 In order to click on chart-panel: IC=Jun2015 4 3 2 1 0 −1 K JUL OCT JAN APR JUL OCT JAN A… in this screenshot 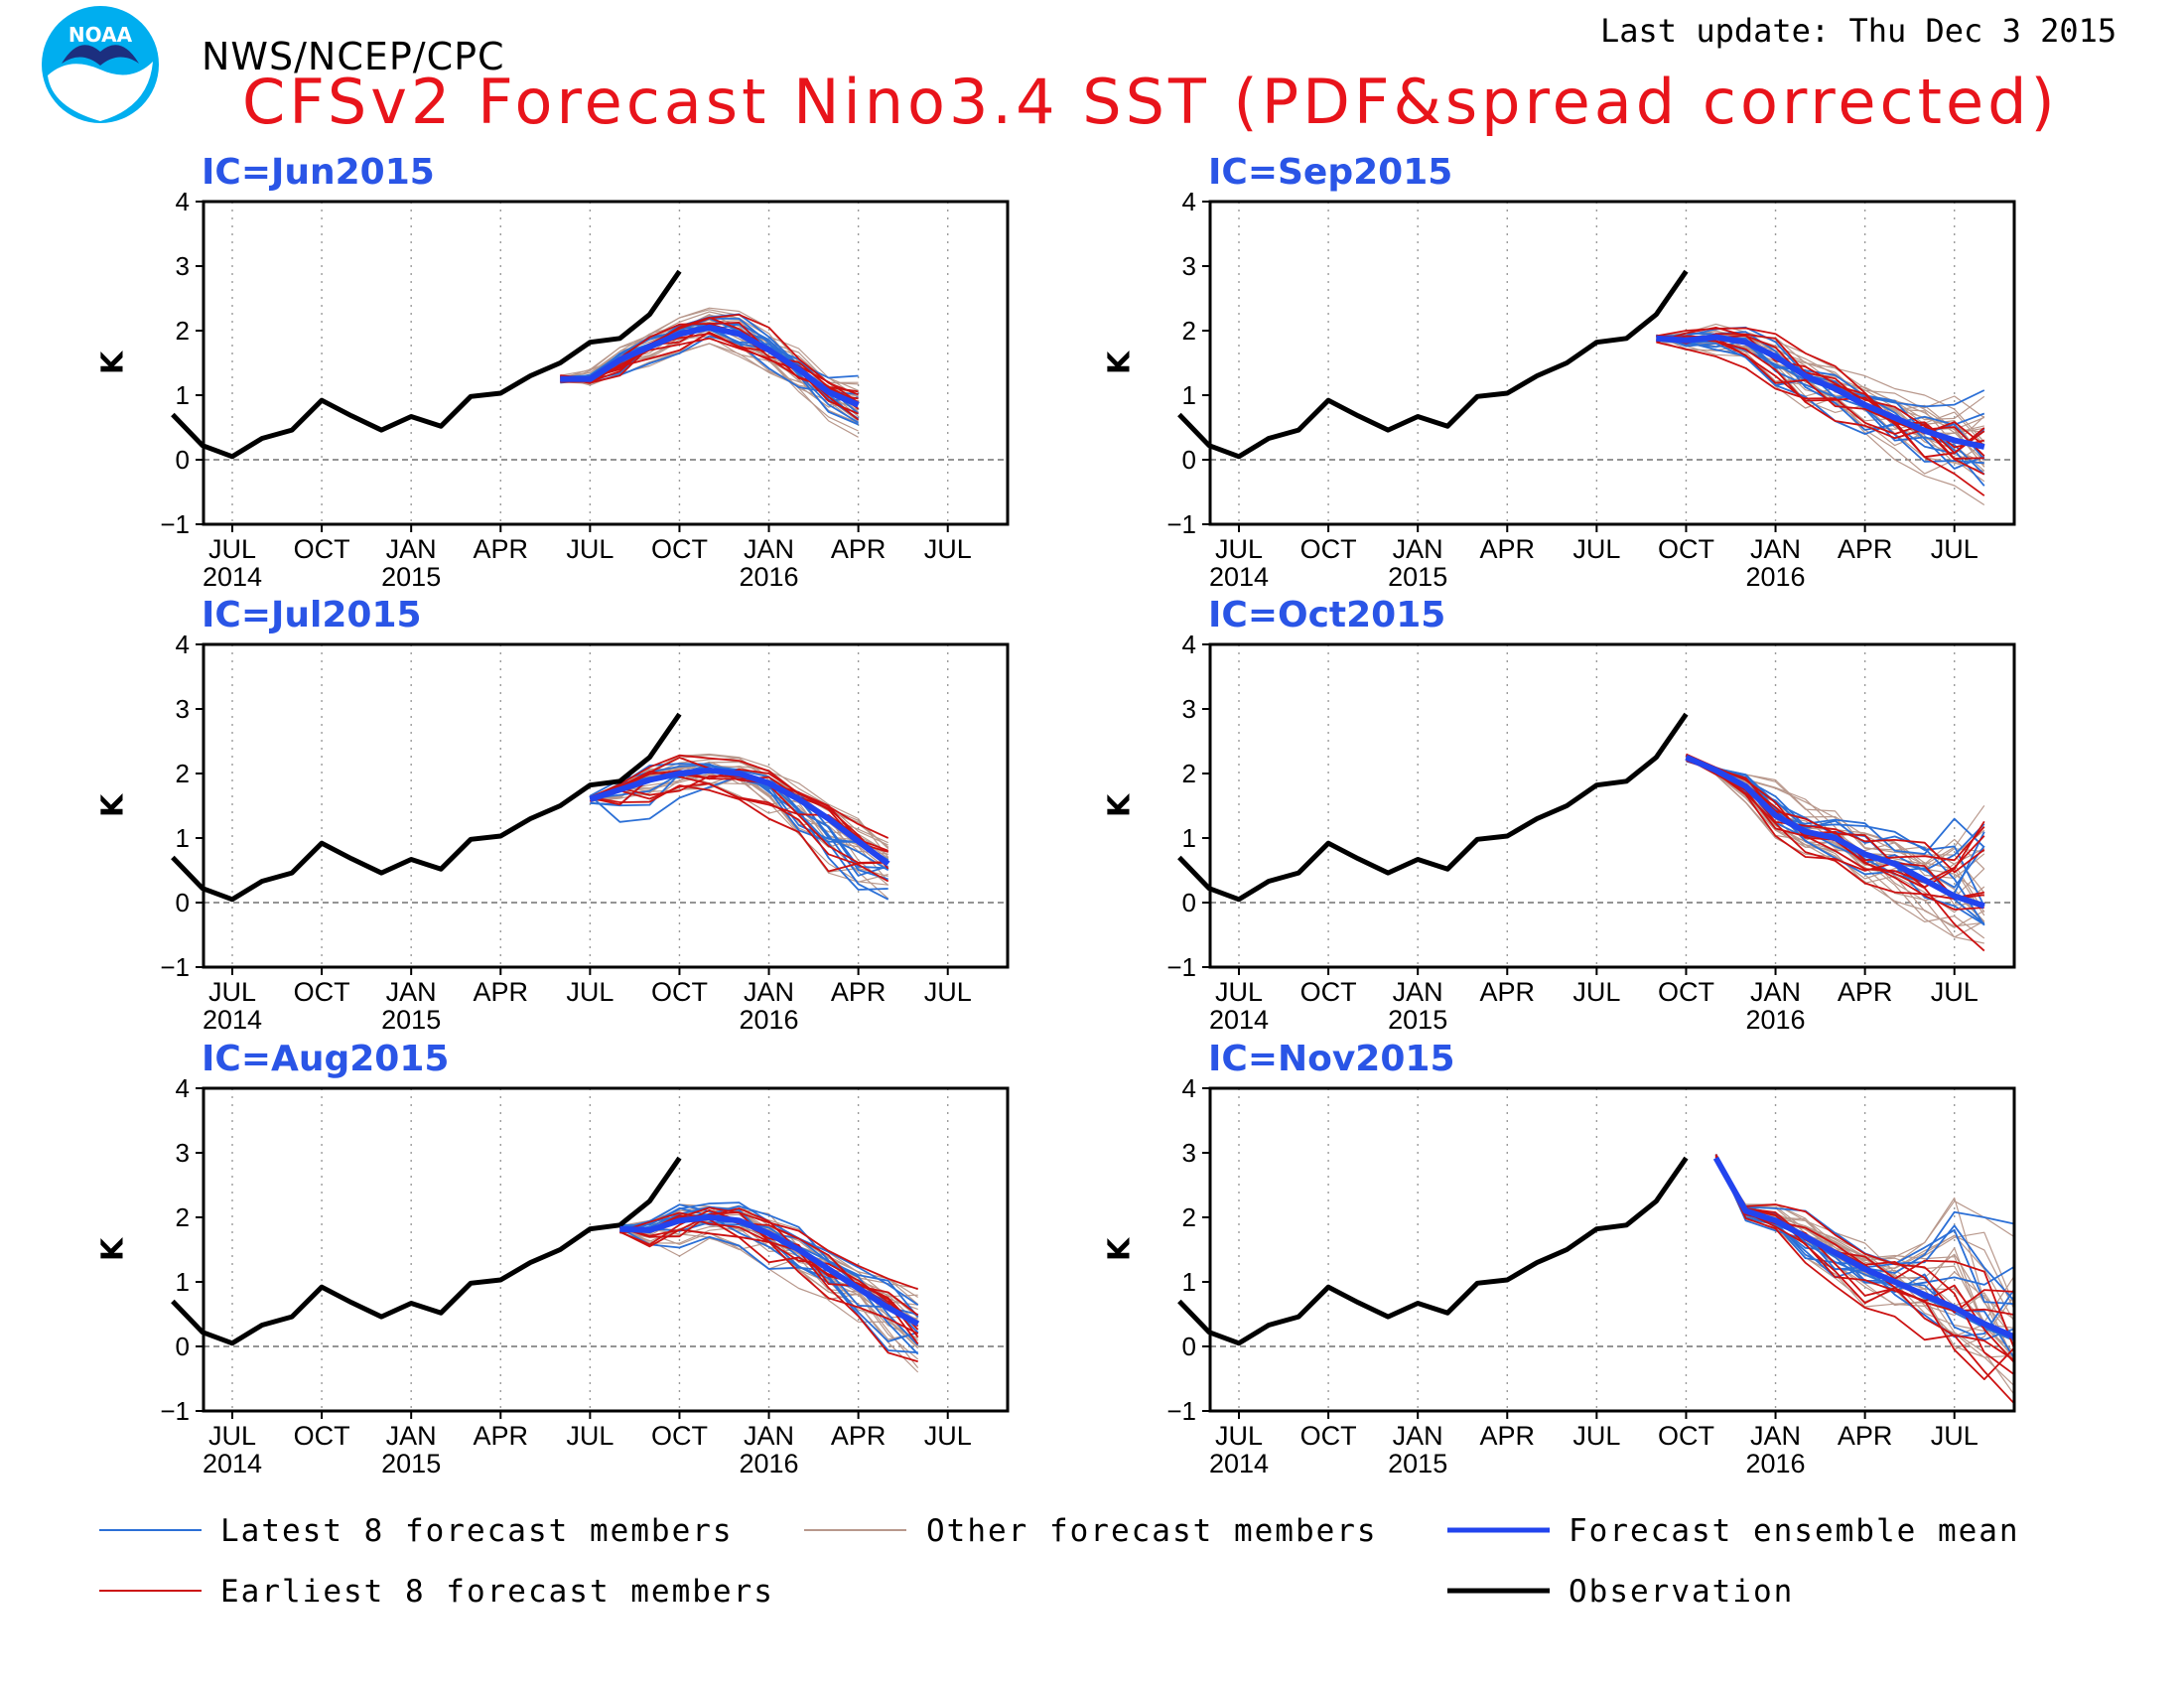, I will do `click(553, 372)`.